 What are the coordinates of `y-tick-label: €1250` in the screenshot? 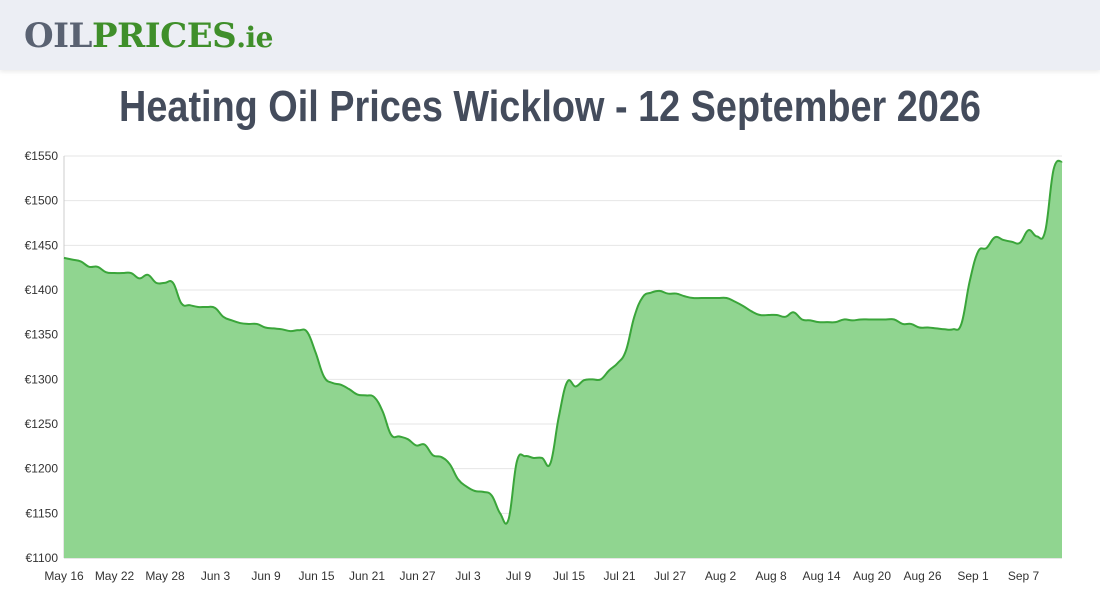 It's located at (42, 424).